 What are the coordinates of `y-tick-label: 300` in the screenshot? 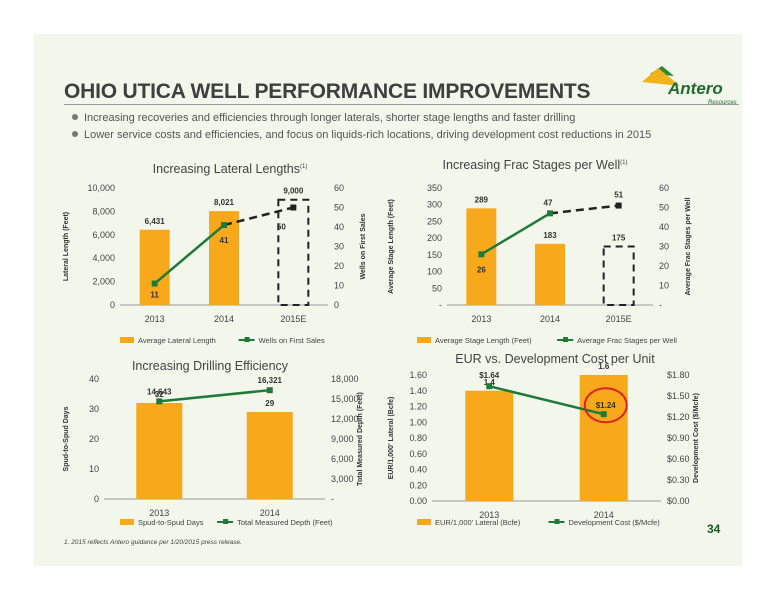 It's located at (434, 205).